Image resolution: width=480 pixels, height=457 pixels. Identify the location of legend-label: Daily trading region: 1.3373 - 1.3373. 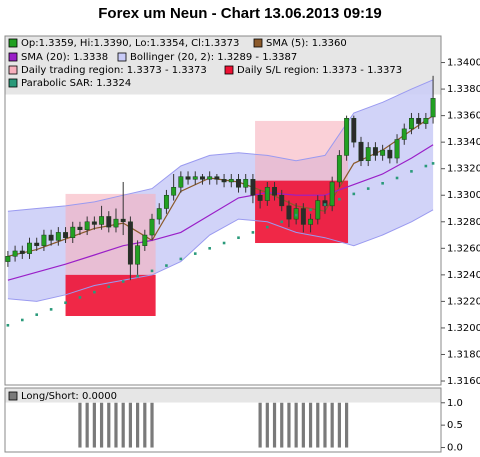
(114, 70).